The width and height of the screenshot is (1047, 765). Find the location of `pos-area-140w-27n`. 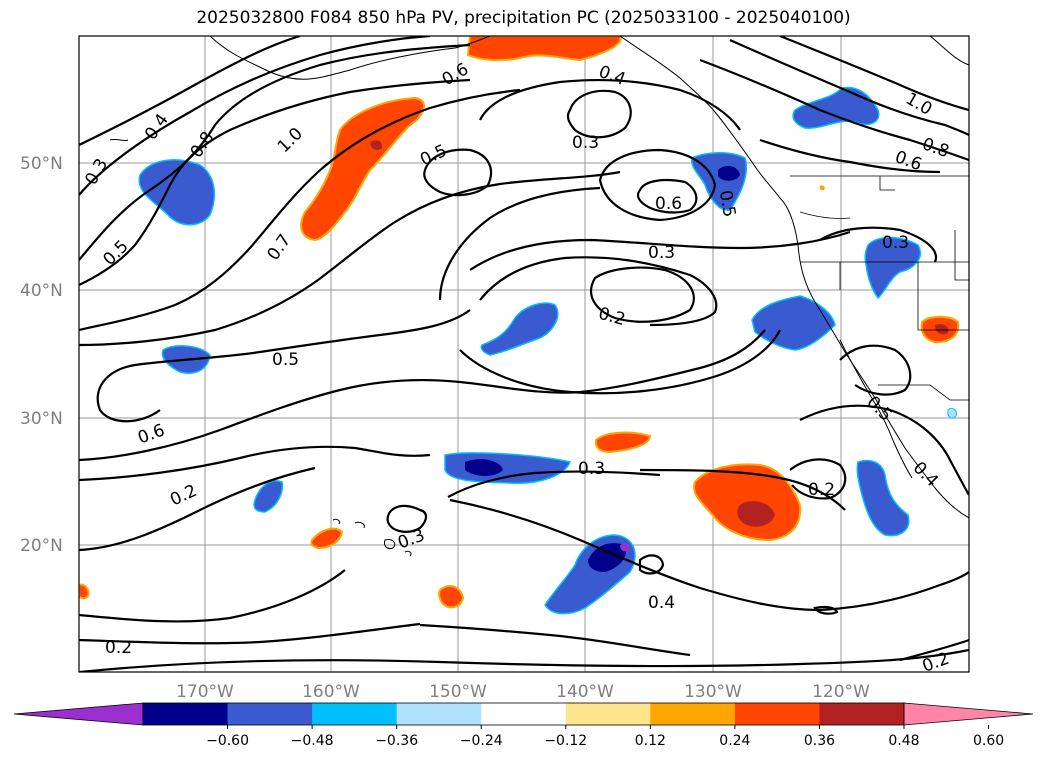

pos-area-140w-27n is located at coordinates (623, 442).